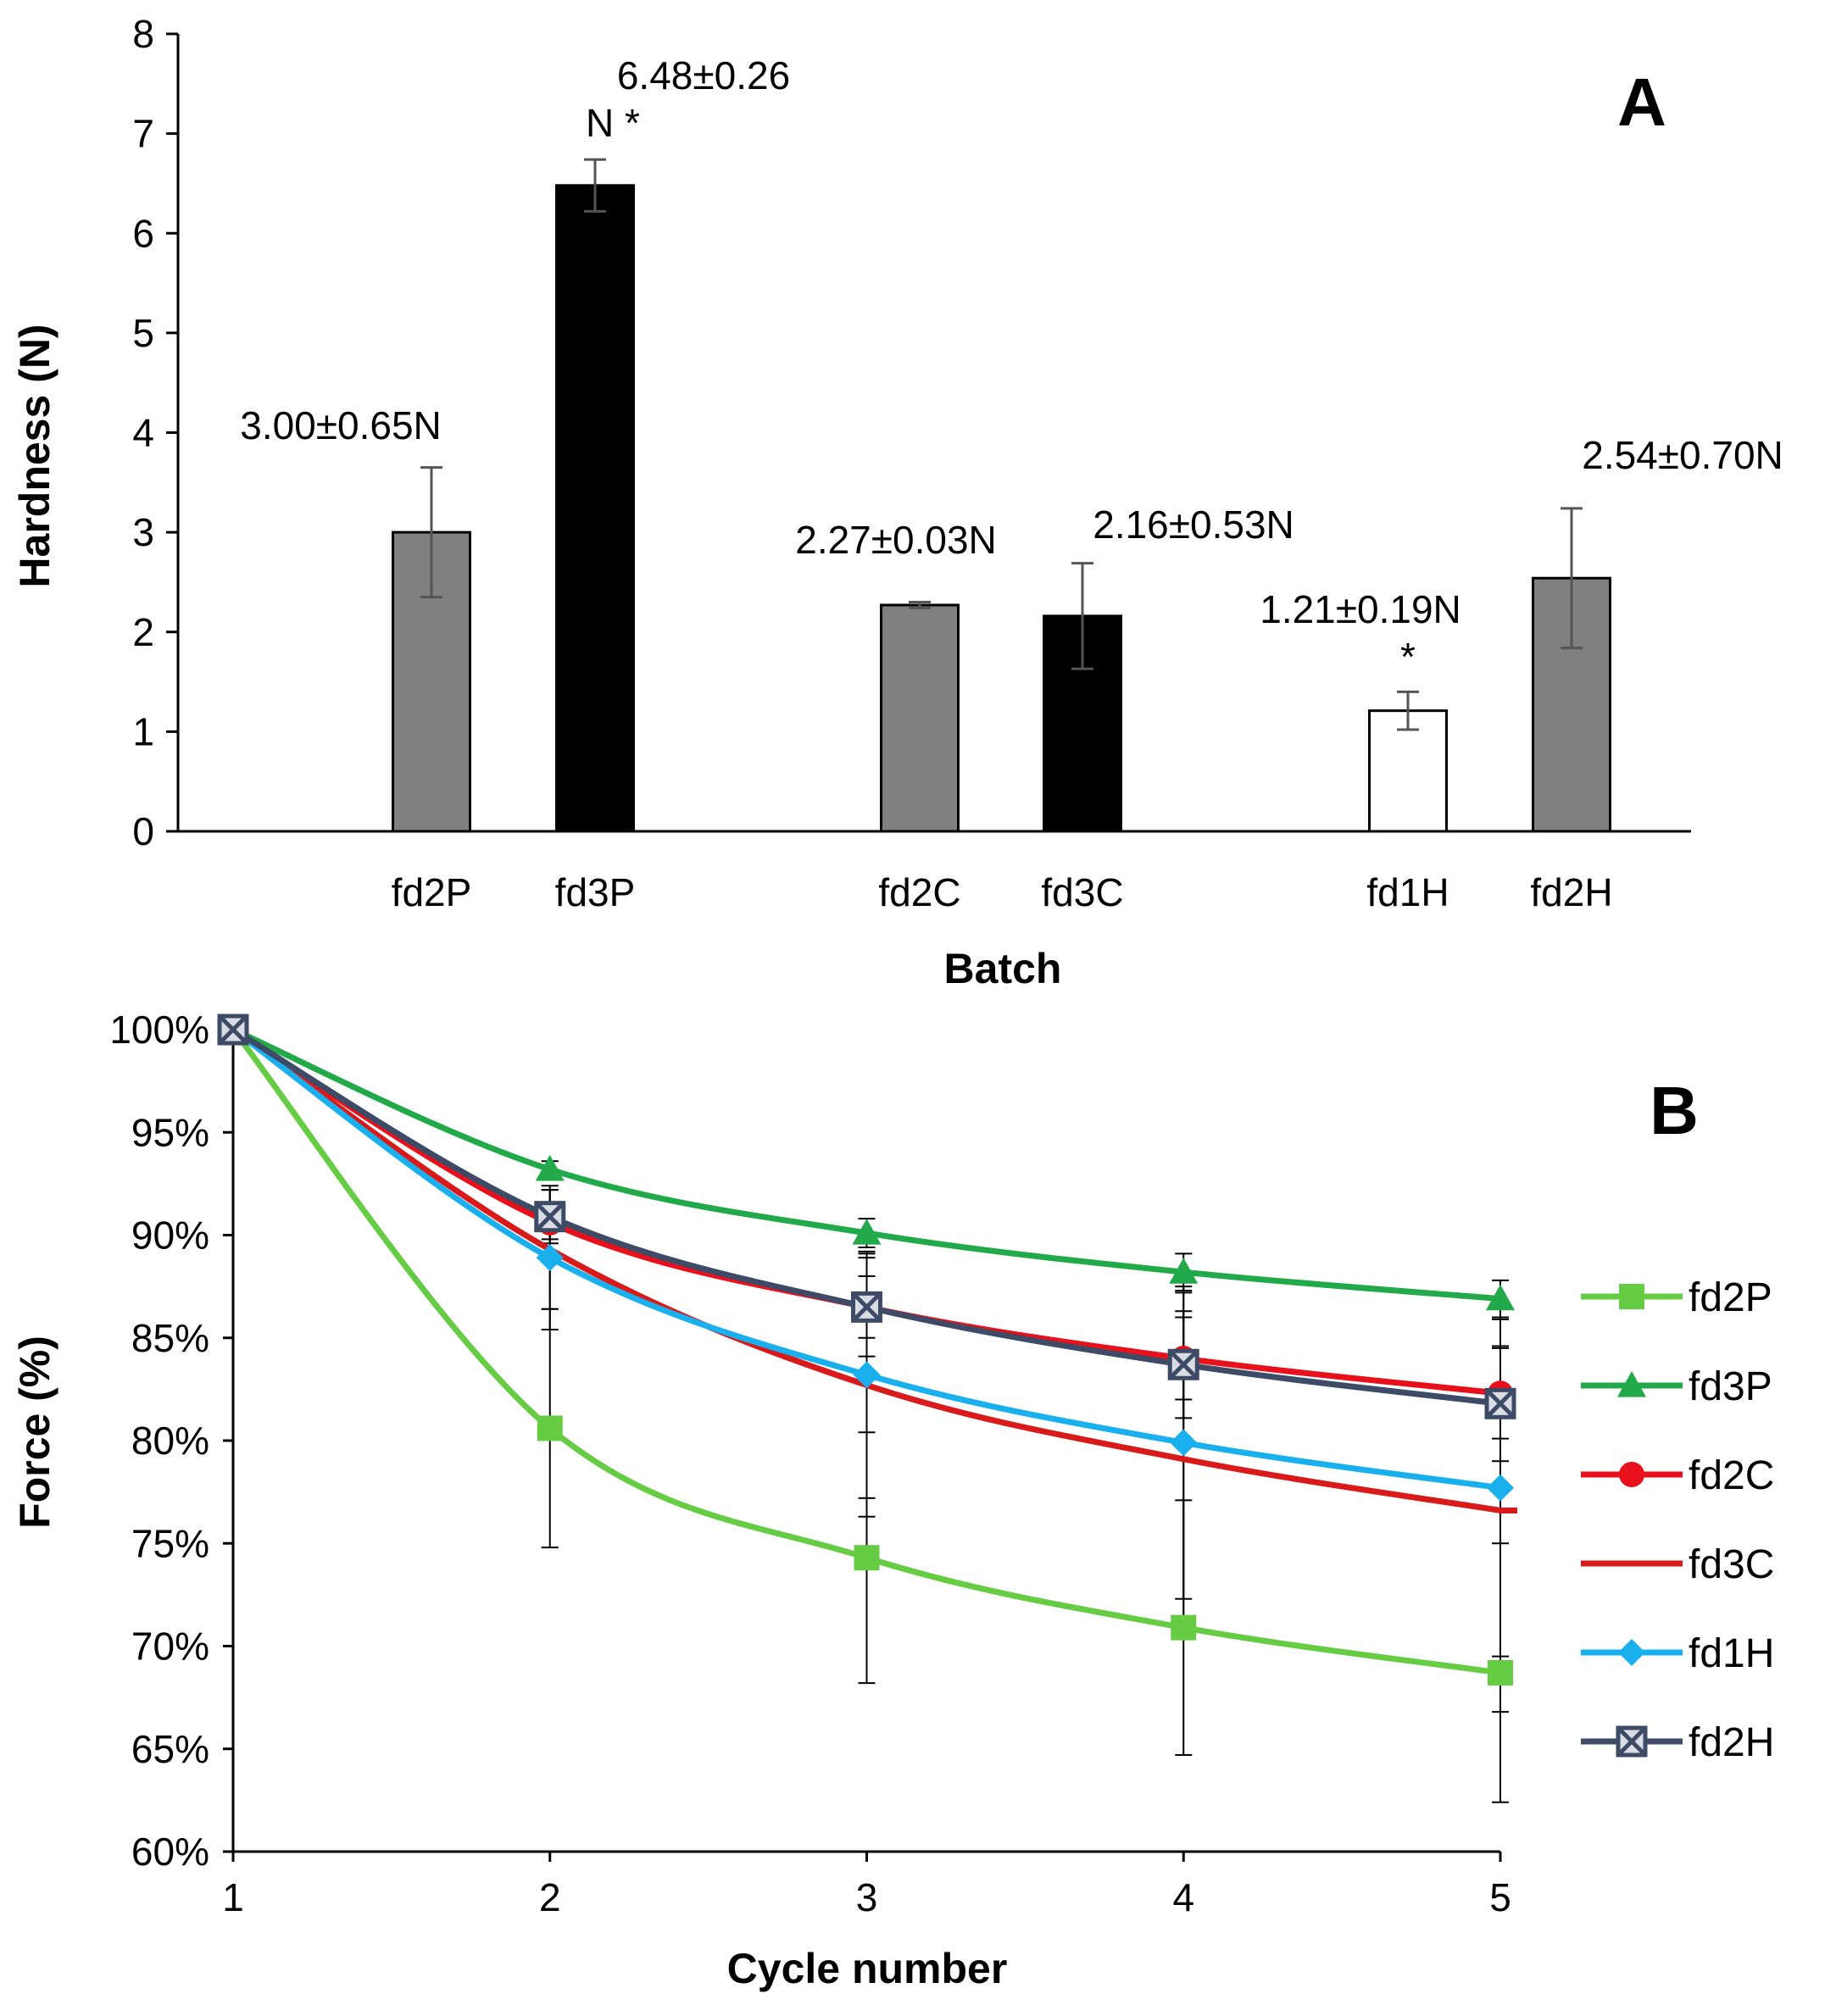  Describe the element at coordinates (143, 532) in the screenshot. I see `a-y-tick-label: 3` at that location.